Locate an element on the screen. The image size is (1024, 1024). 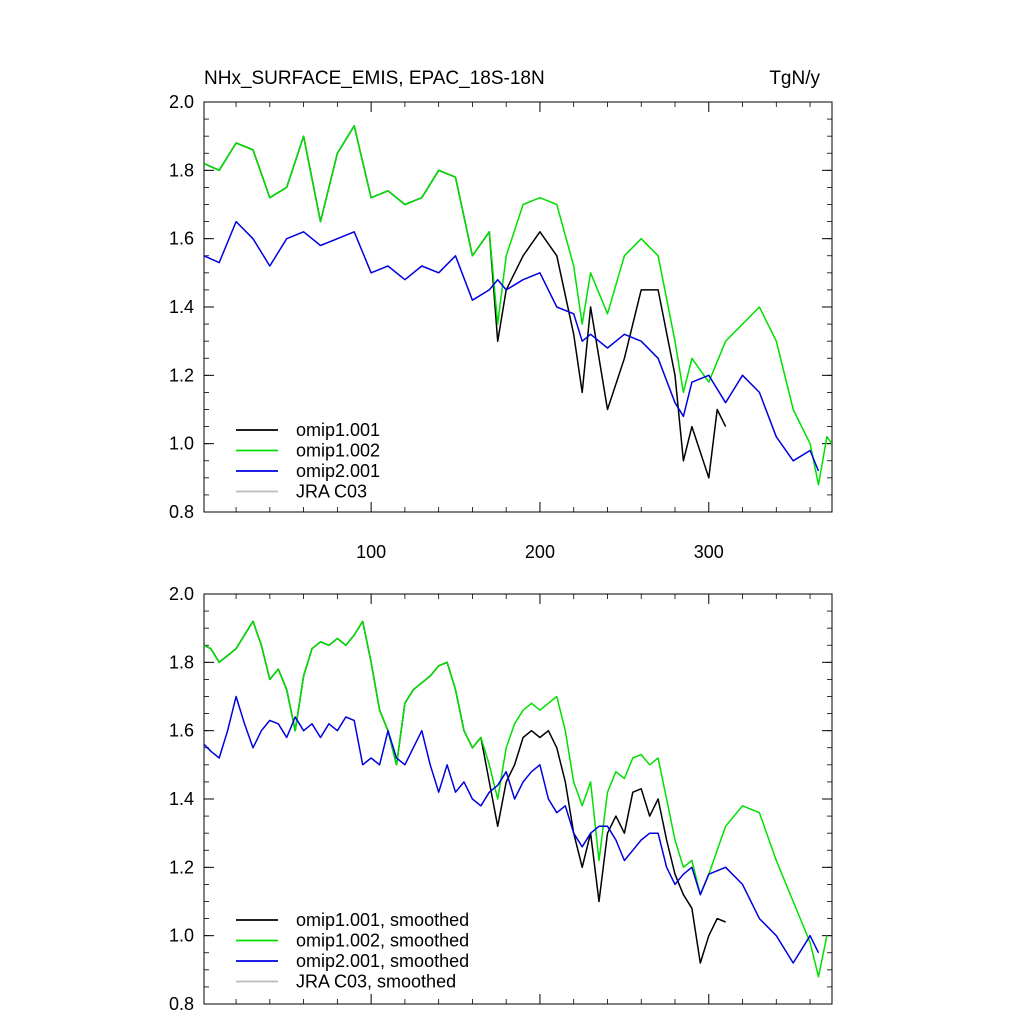
legend-label: omip1.001 is located at coordinates (338, 430).